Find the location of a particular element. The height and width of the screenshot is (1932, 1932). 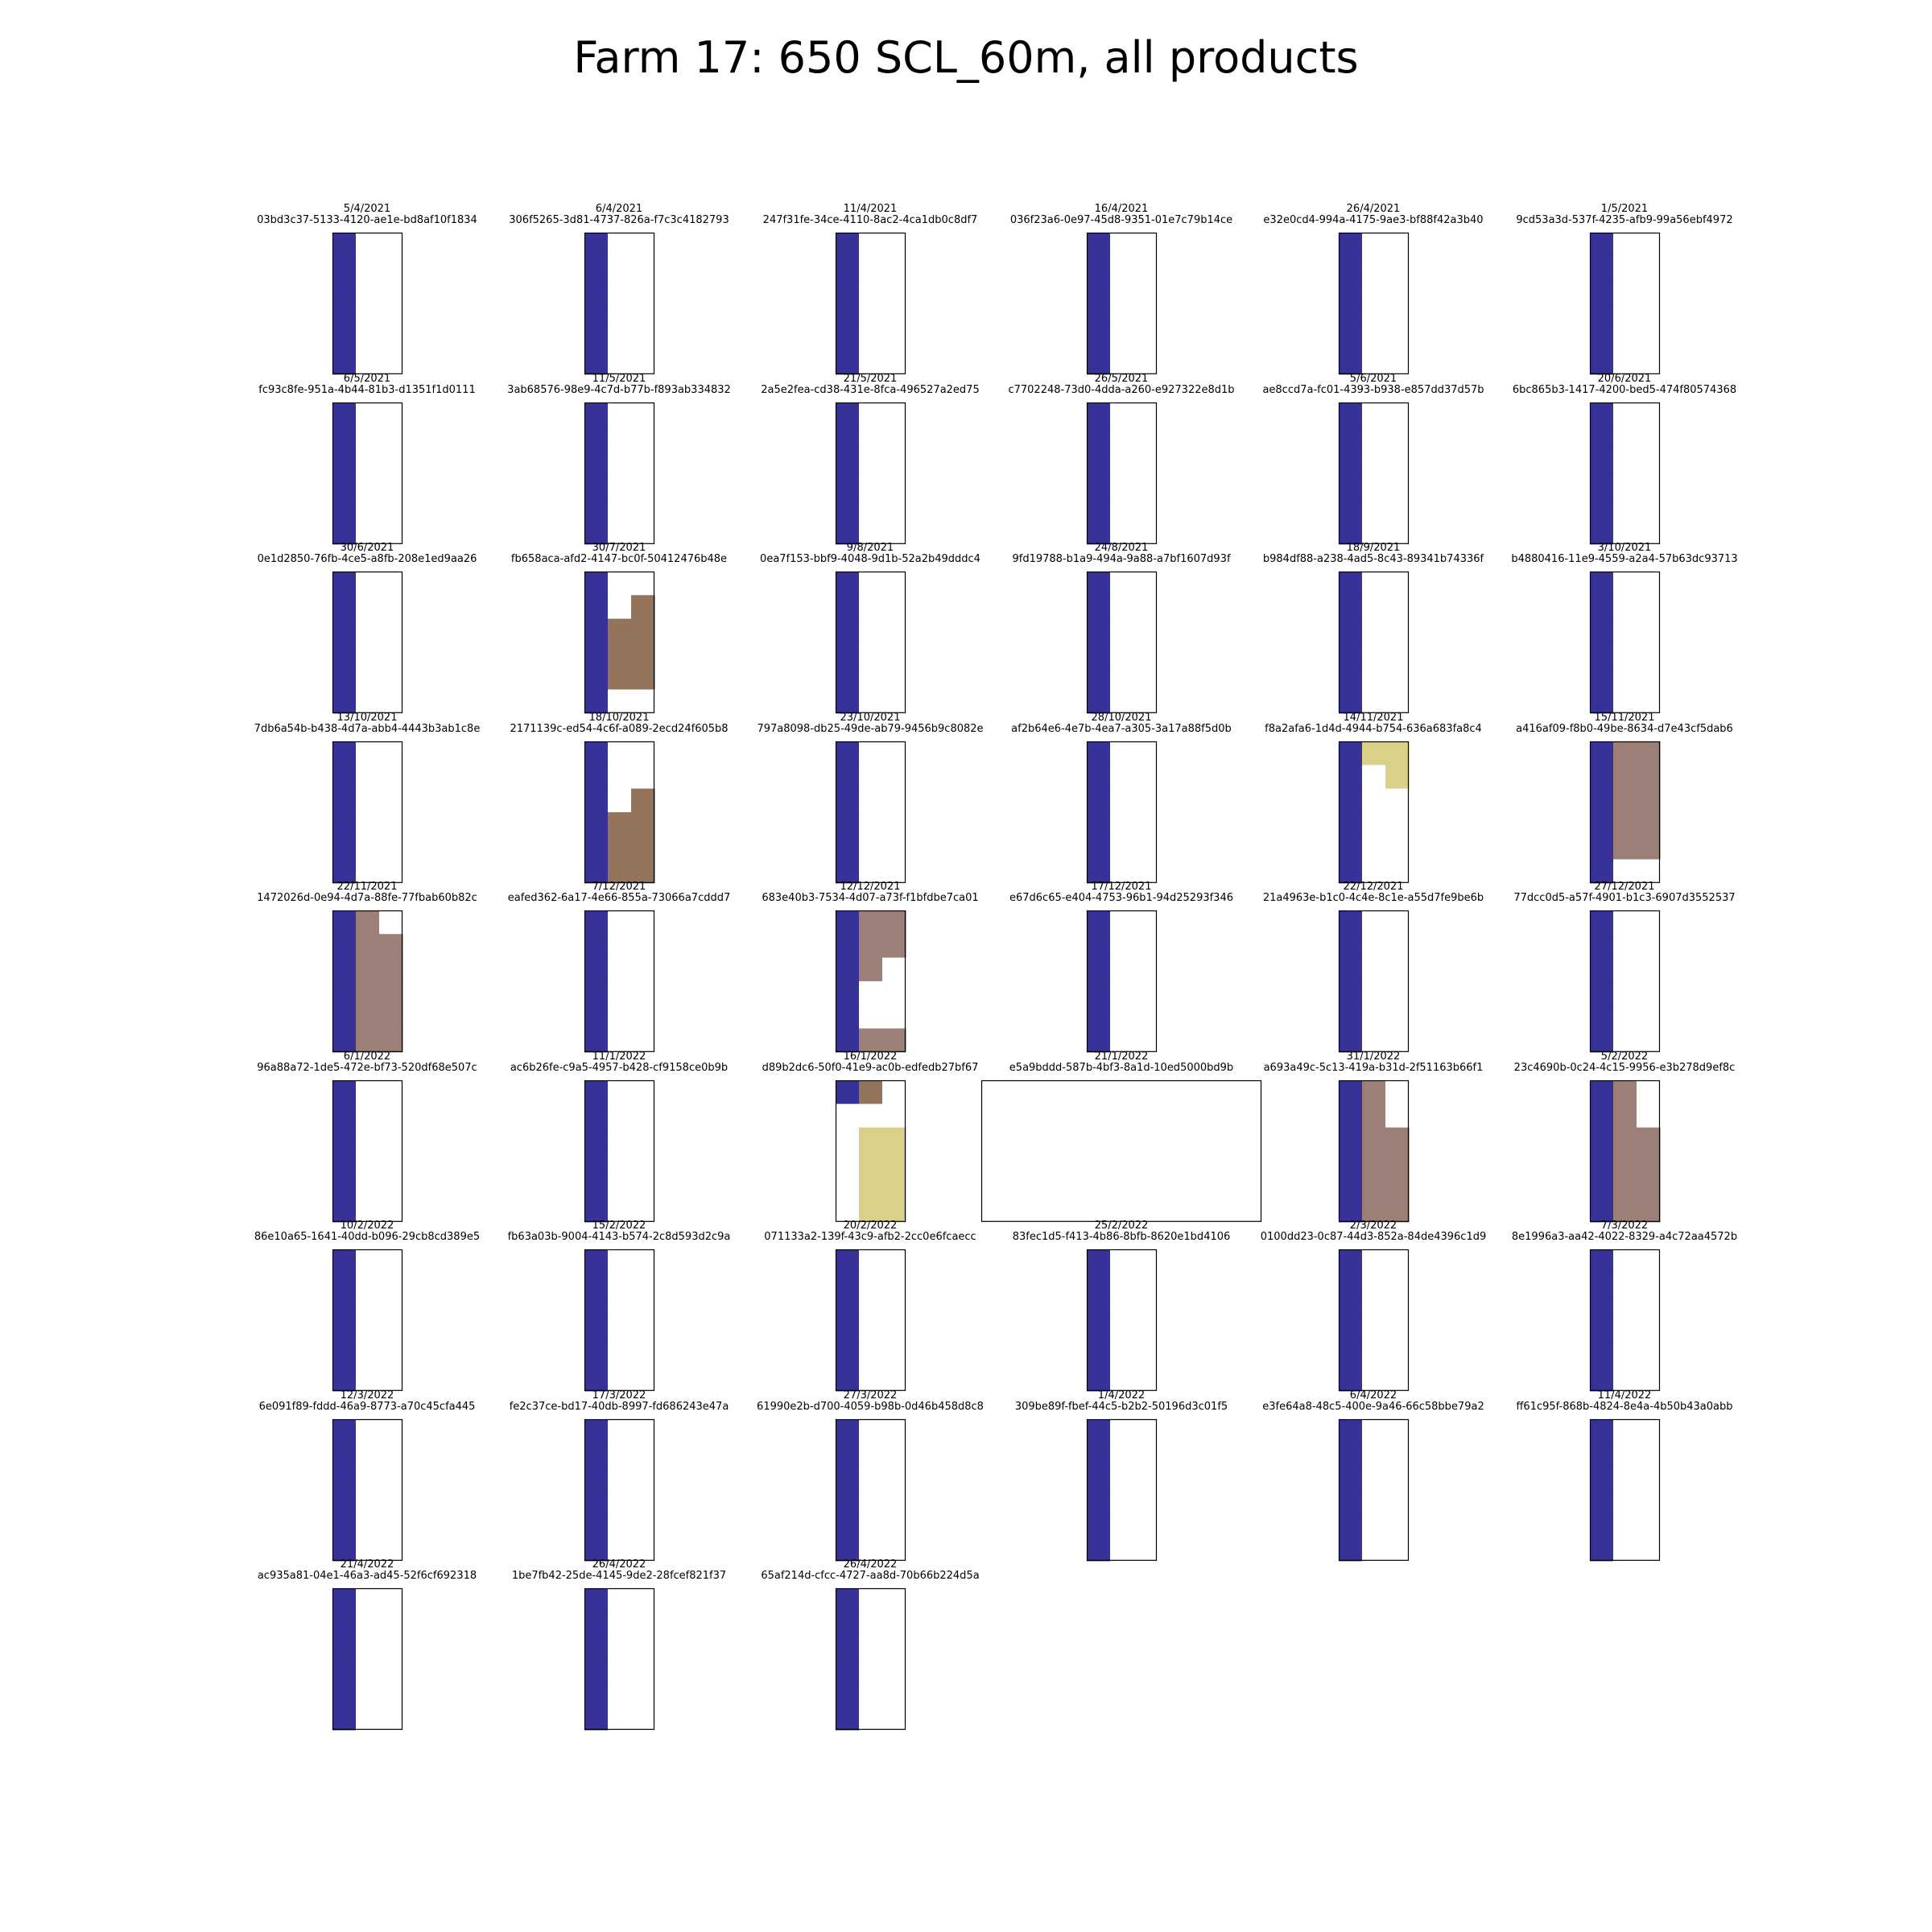

panel-date: 7/3/2022 is located at coordinates (1624, 1226).